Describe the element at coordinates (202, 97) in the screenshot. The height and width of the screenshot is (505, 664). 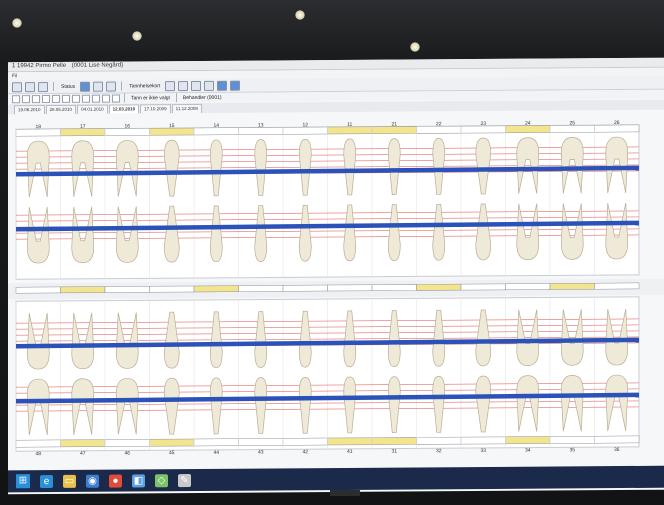
I see `behandler-label: Behandler (0001)` at that location.